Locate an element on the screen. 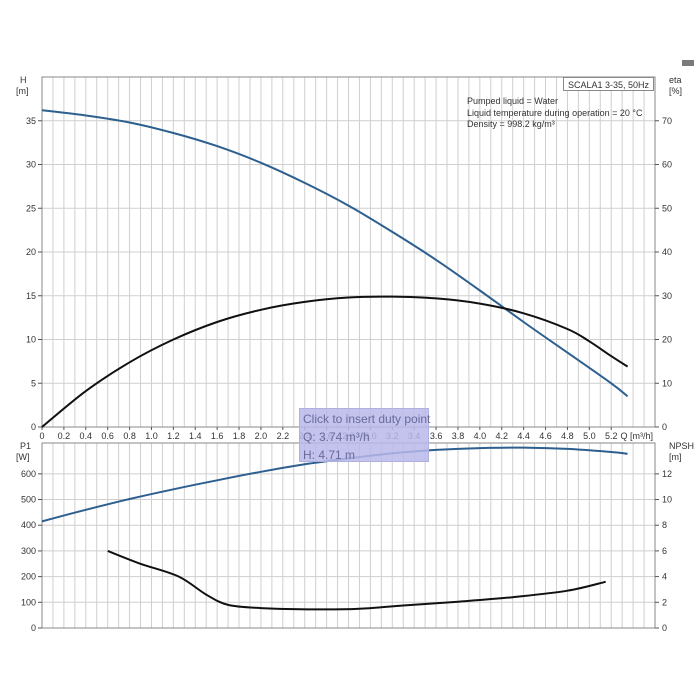 The image size is (700, 700). info-pumped-liquid: Pumped liquid = Water is located at coordinates (512, 101).